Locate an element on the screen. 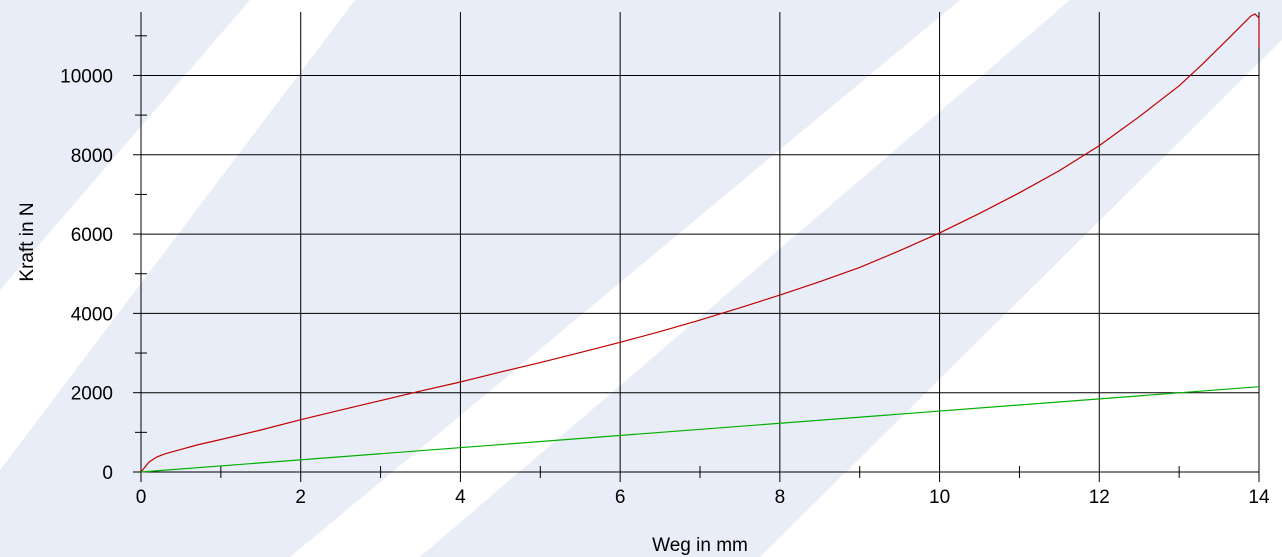 Image resolution: width=1282 pixels, height=557 pixels. y-tick-label: 10000 is located at coordinates (86, 76).